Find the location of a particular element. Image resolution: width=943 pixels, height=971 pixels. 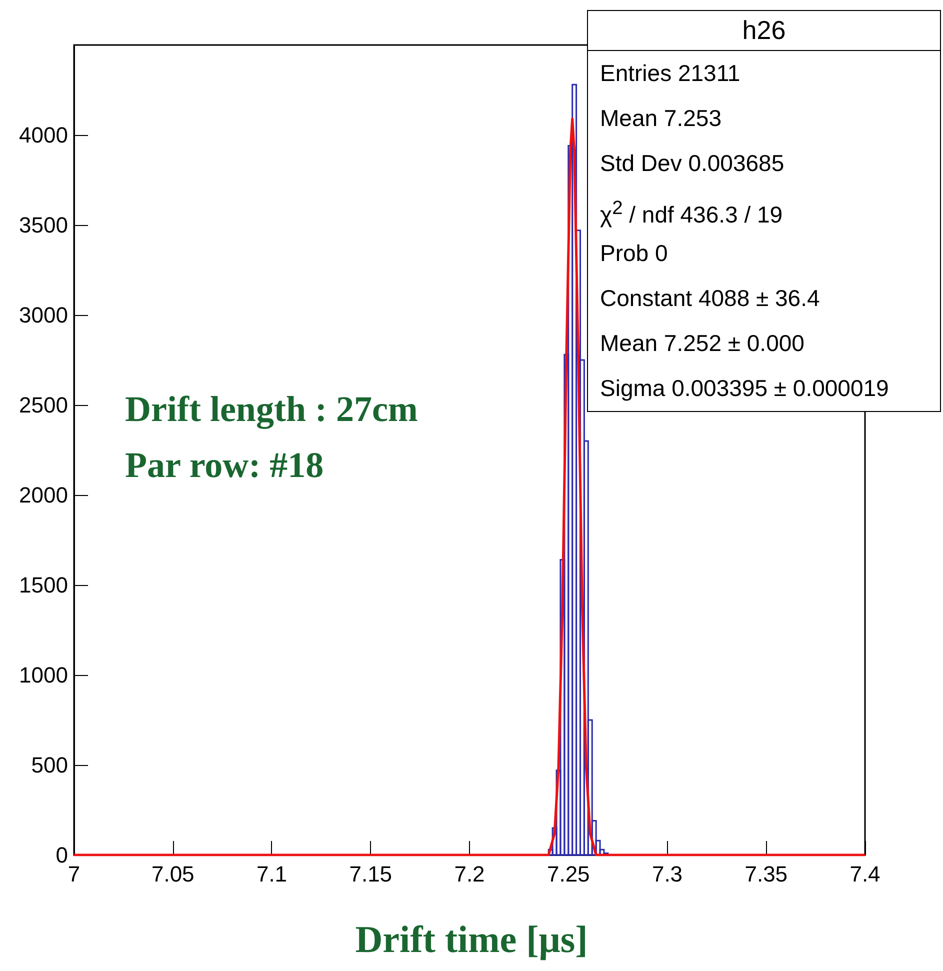

annotation: Constant 4088 ± 36.4 is located at coordinates (710, 298).